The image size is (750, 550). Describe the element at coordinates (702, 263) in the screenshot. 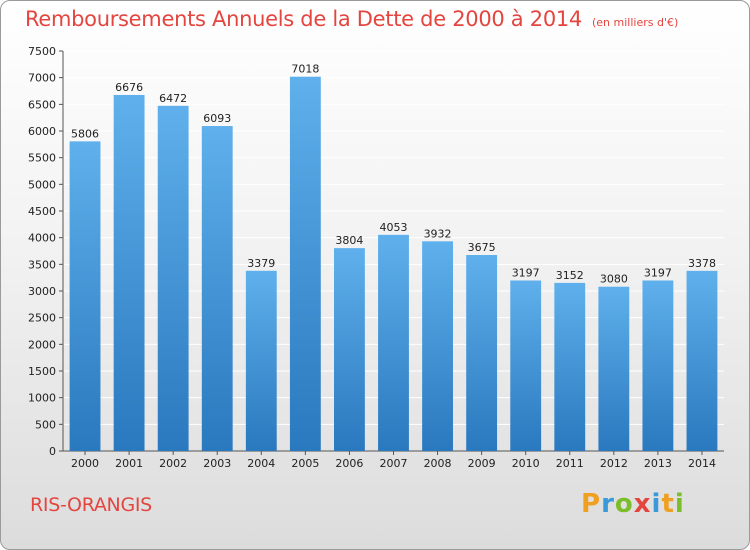

I see `value-label: 3378` at that location.